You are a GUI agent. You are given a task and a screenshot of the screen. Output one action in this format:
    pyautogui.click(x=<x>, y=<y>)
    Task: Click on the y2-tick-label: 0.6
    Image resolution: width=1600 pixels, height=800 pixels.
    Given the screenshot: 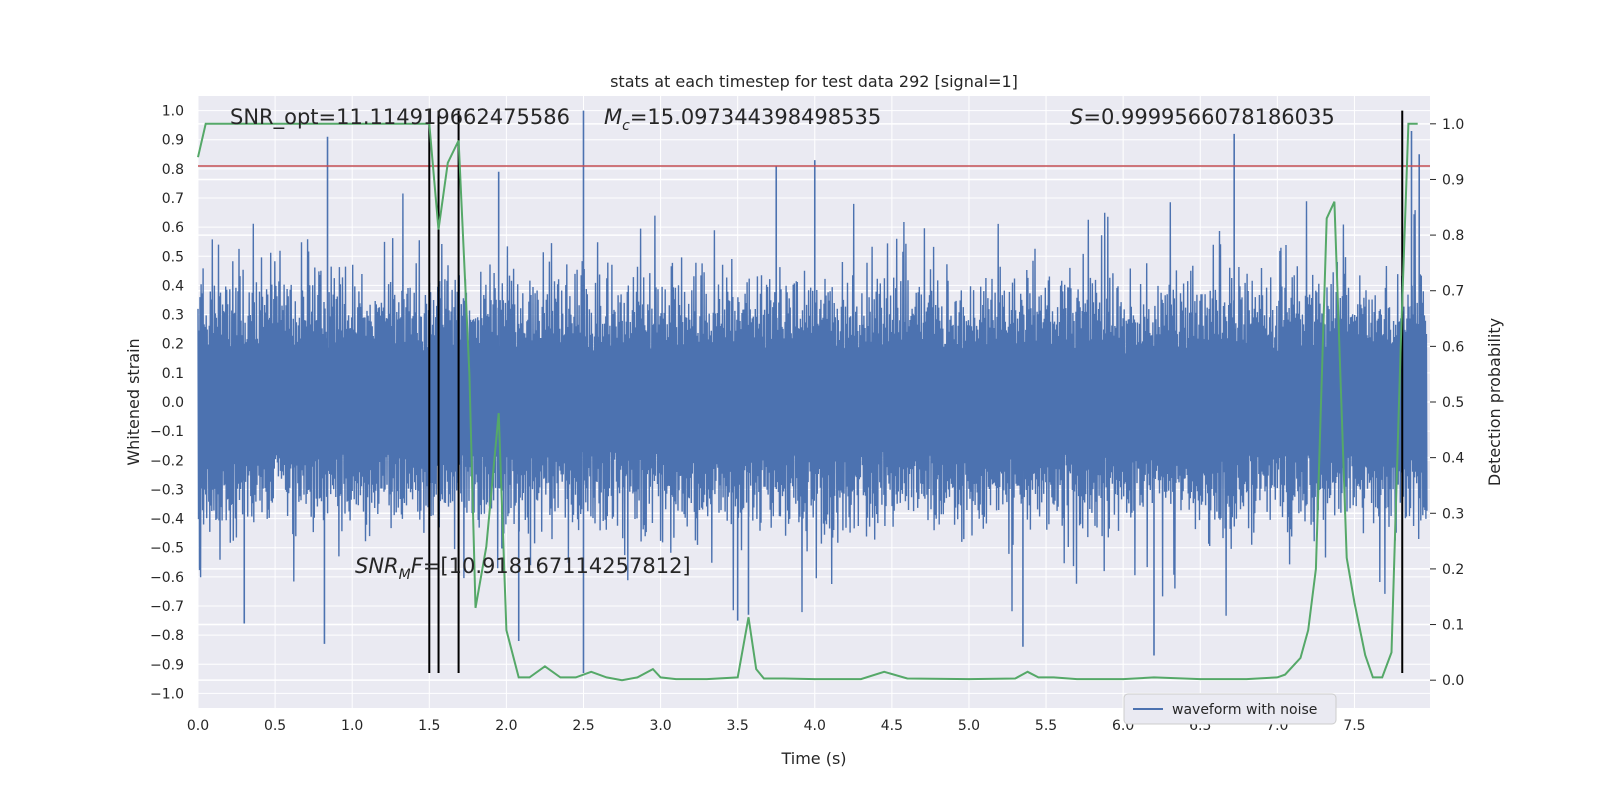 What is the action you would take?
    pyautogui.click(x=1453, y=347)
    